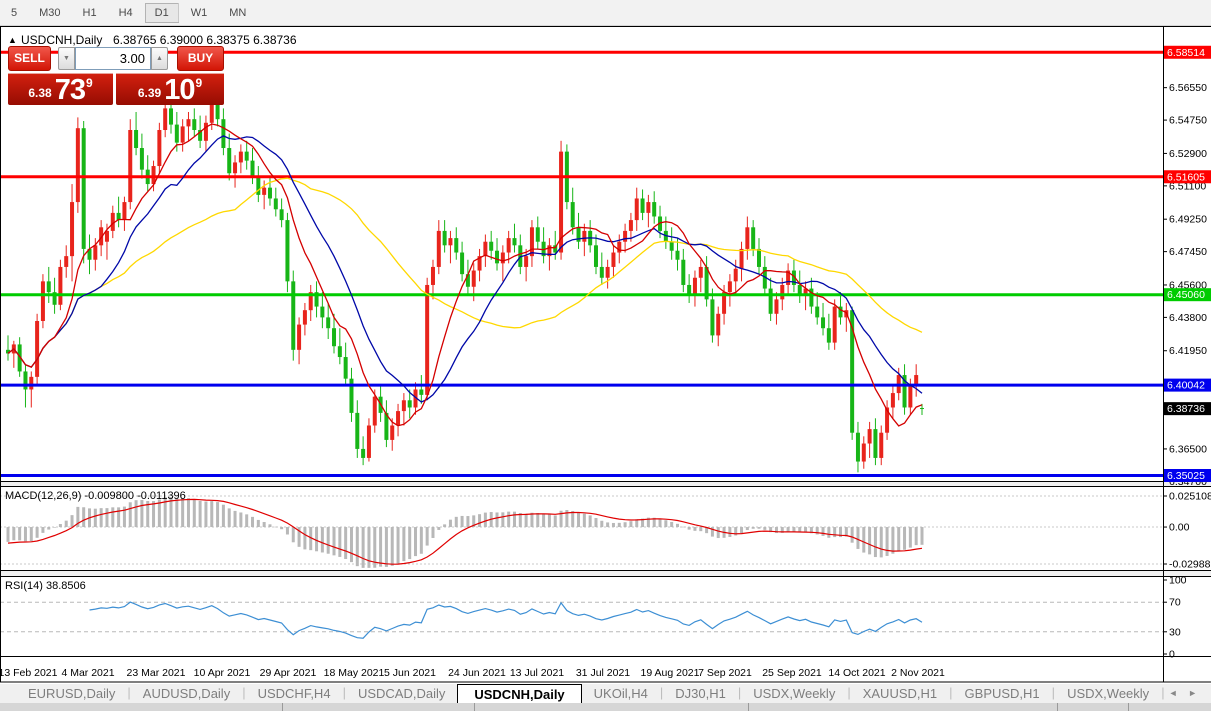 Image resolution: width=1211 pixels, height=711 pixels. I want to click on symbol-tab-usdcnh-active: USDCNH,Daily, so click(519, 693).